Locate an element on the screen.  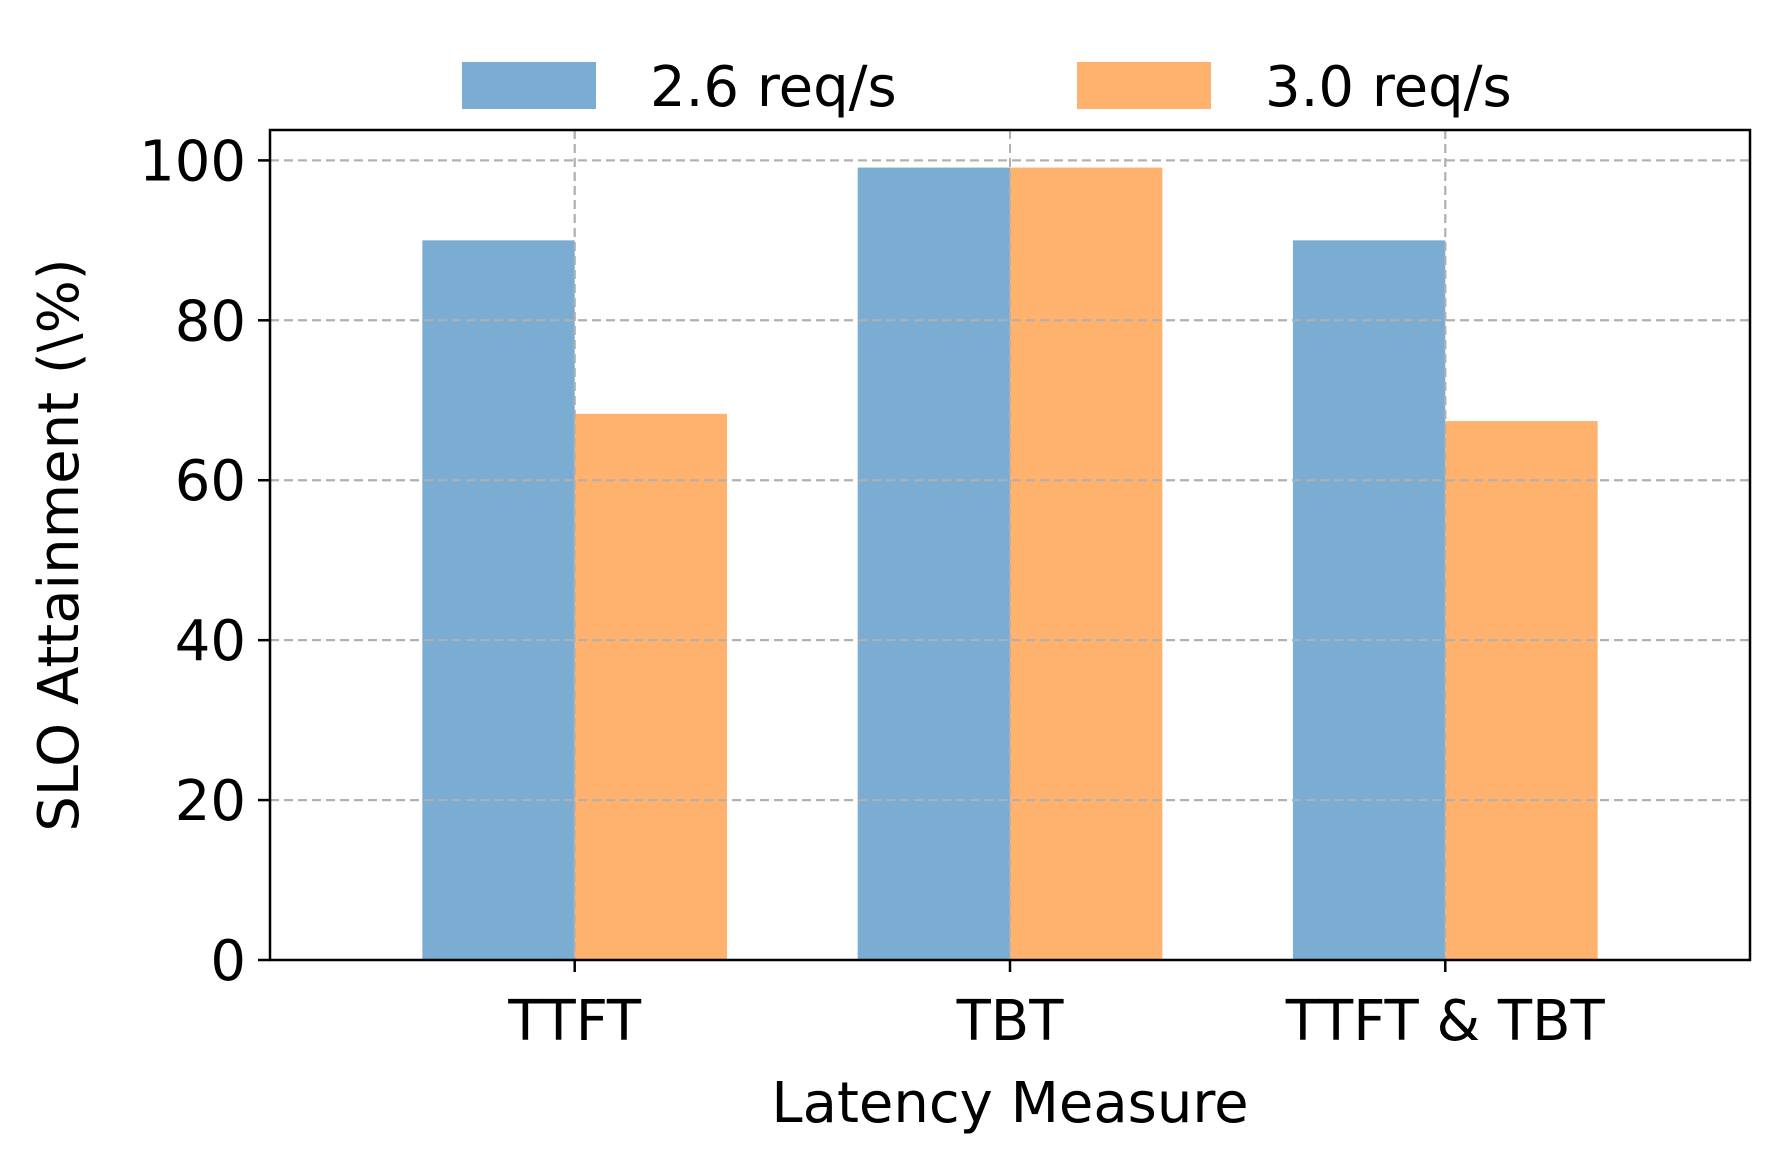
y-tick-label: 20 is located at coordinates (210, 801).